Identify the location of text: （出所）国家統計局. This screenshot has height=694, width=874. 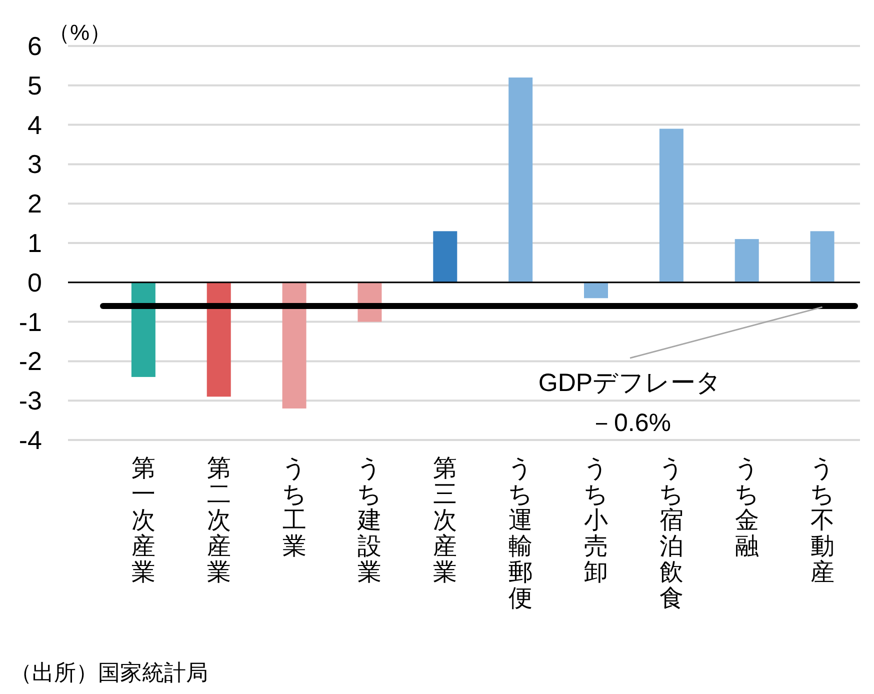
(109, 672).